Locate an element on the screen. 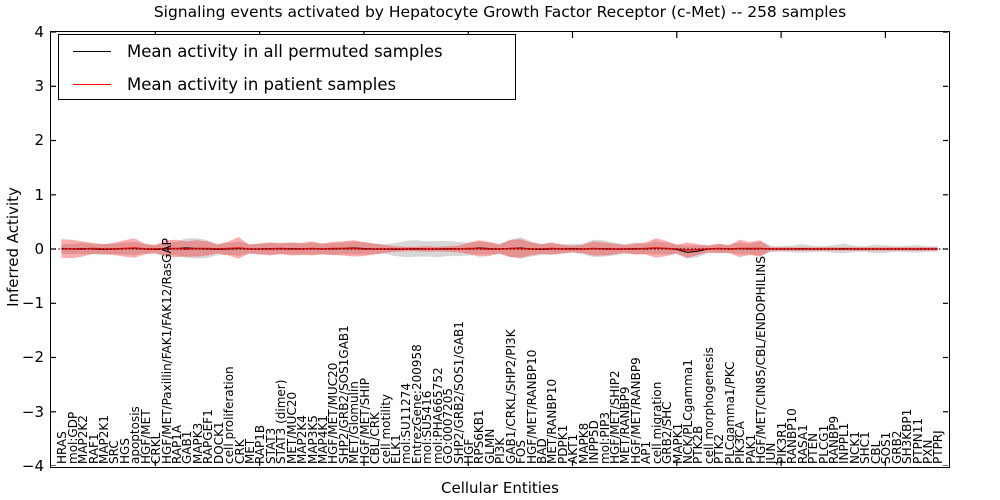 Image resolution: width=1000 pixels, height=500 pixels. y-tick-label: −2 is located at coordinates (32, 357).